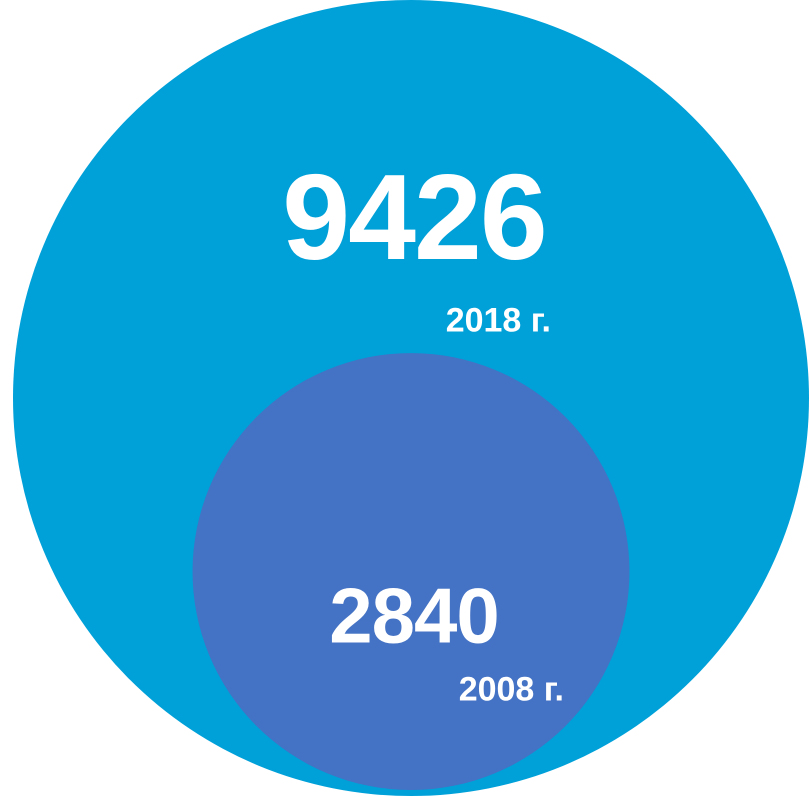 The image size is (810, 797). I want to click on value-label: 2840, so click(414, 615).